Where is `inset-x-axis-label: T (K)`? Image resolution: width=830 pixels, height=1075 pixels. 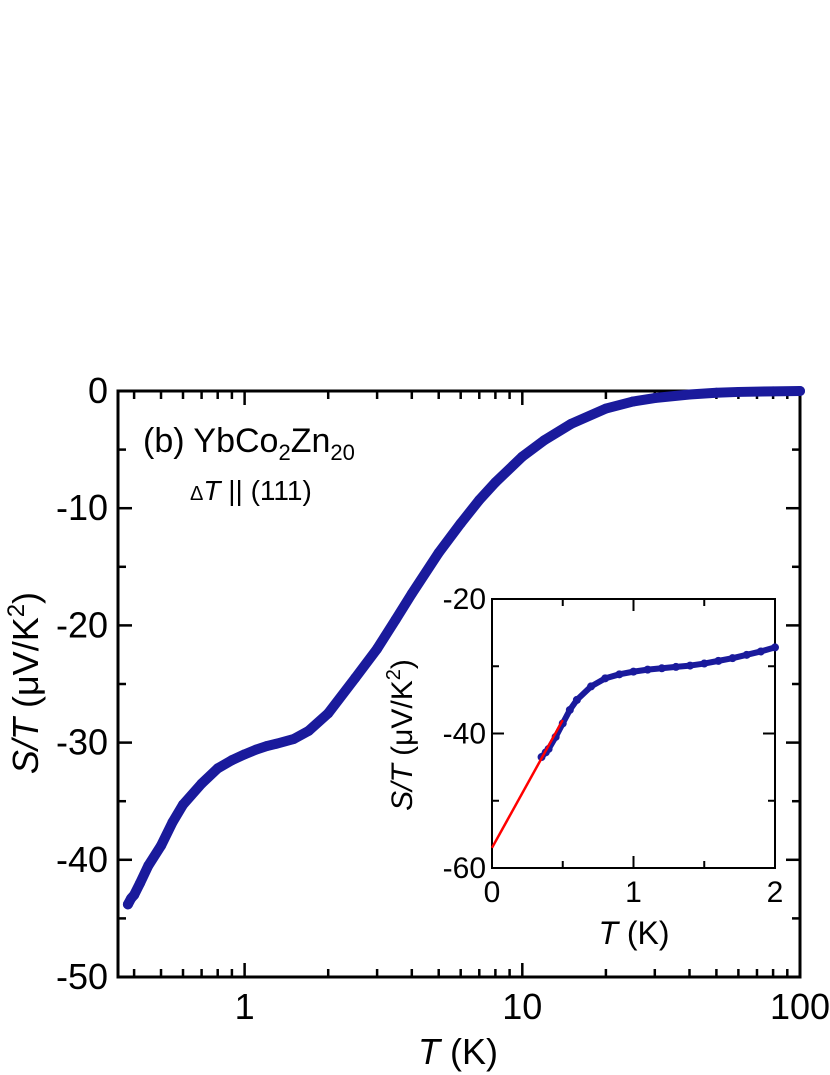 inset-x-axis-label: T (K) is located at coordinates (633, 933).